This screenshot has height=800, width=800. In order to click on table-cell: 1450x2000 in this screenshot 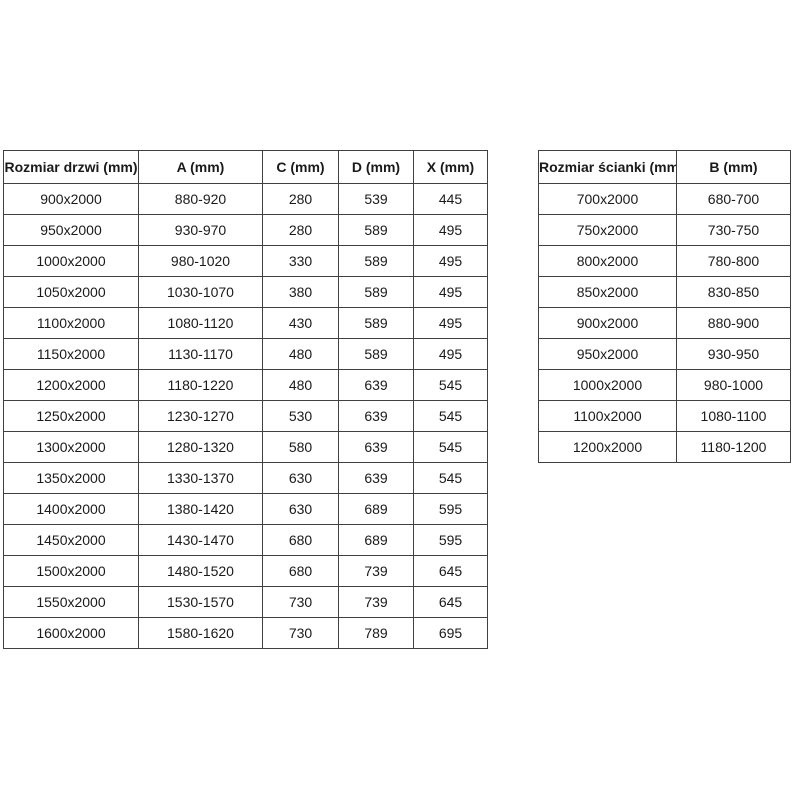, I will do `click(71, 540)`.